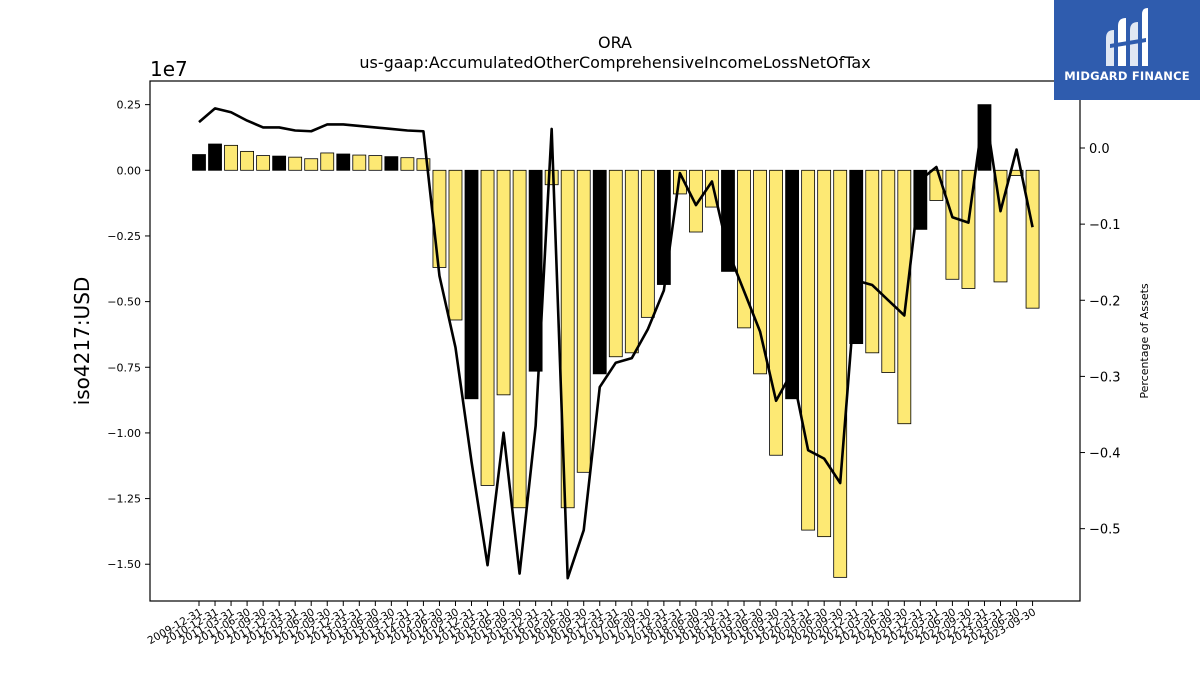  Describe the element at coordinates (124, 433) in the screenshot. I see `y-tick-label: −1.00` at that location.